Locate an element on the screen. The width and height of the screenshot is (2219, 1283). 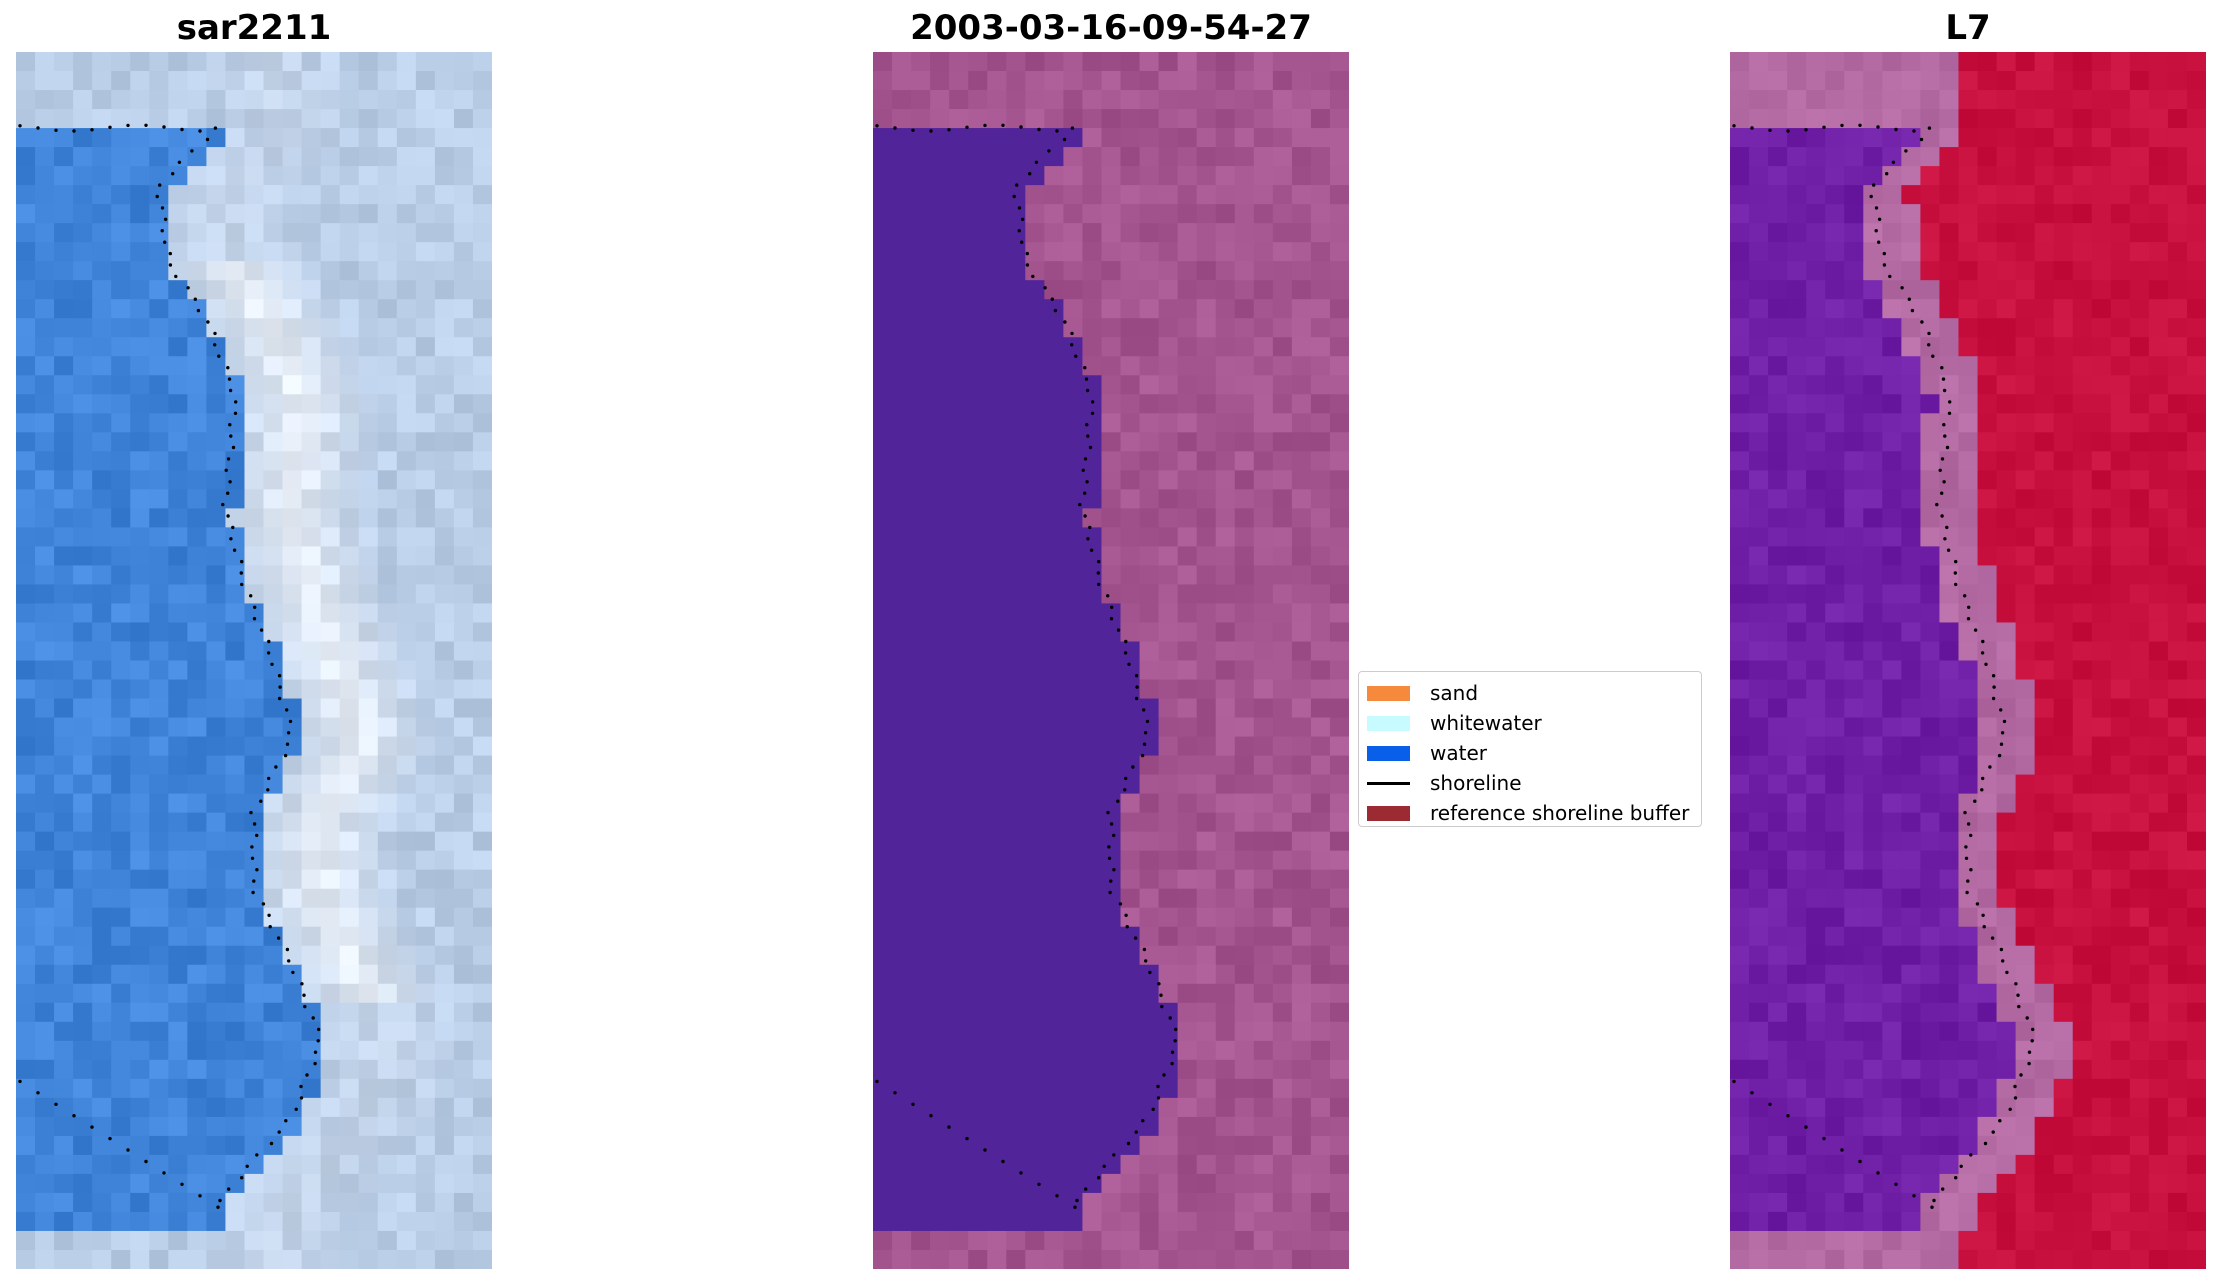
panel-title-classified: 2003-03-16-09-54-27 is located at coordinates (1111, 28).